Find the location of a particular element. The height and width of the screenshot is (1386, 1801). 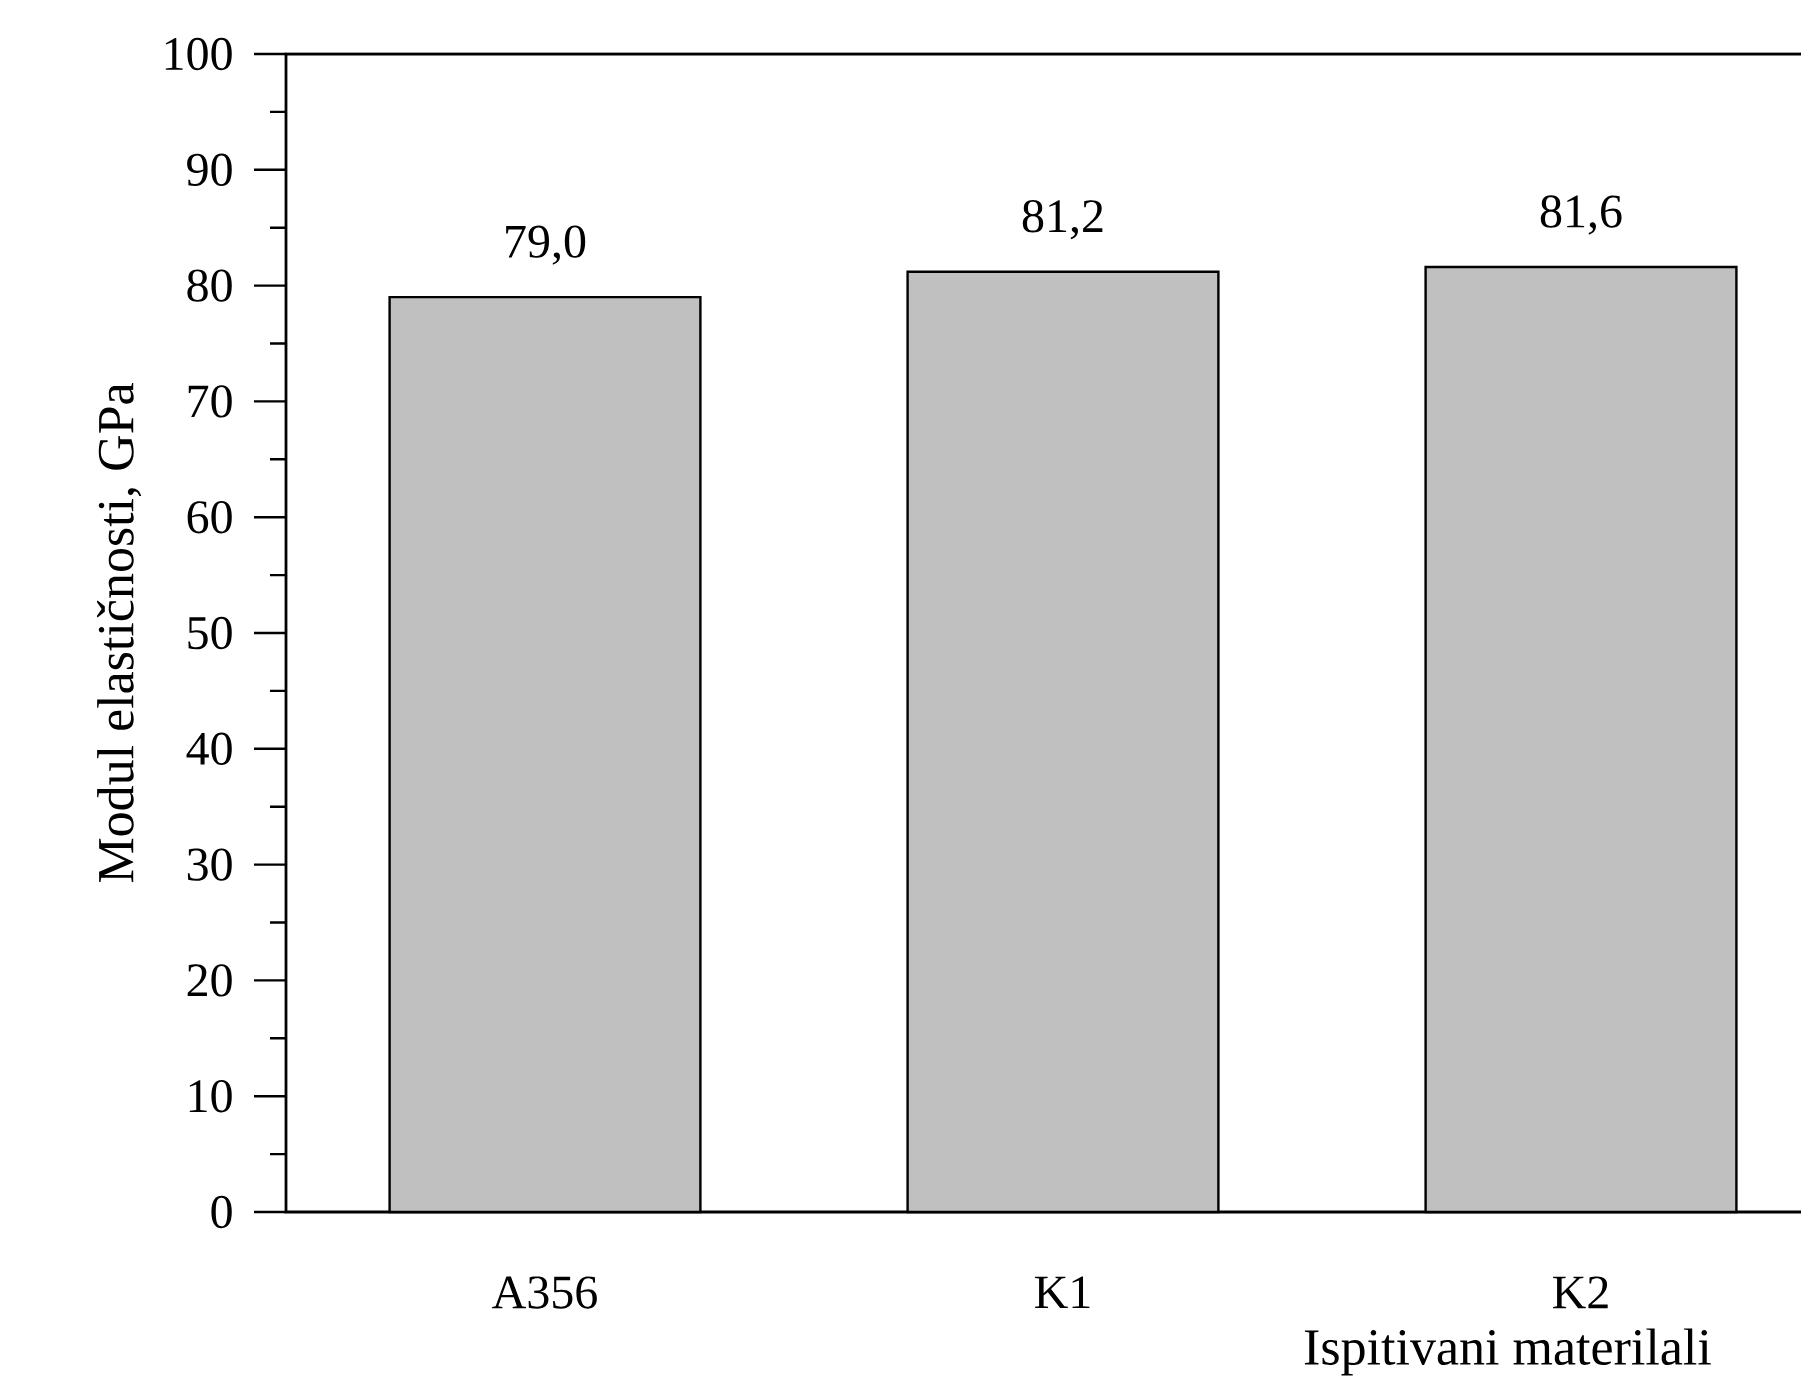

y-tick-label: 0 is located at coordinates (221, 1212).